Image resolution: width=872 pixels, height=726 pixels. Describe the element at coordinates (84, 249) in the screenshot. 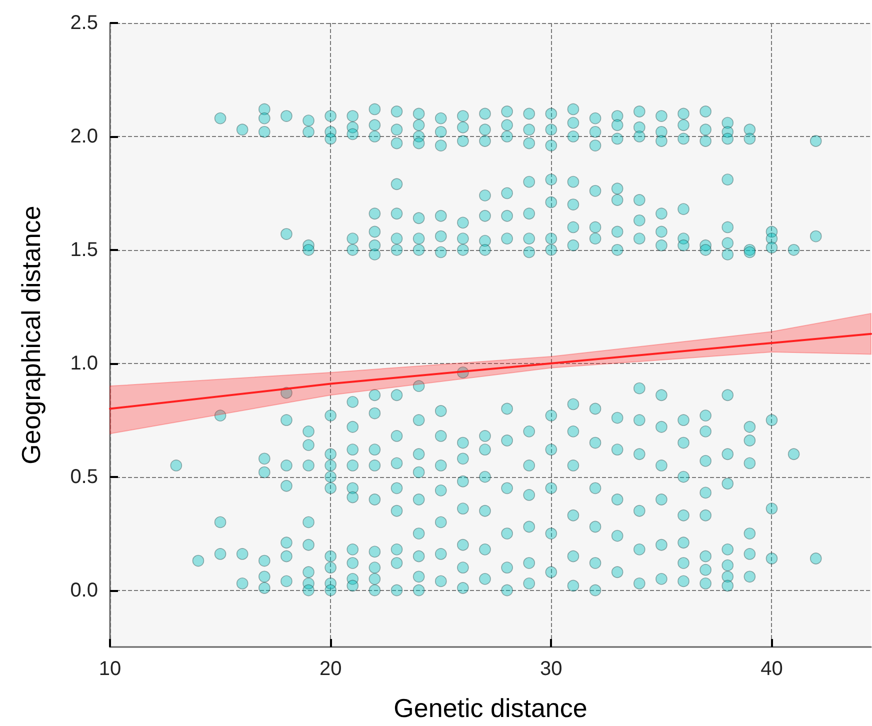

I see `y-tick-label: 1.5` at that location.